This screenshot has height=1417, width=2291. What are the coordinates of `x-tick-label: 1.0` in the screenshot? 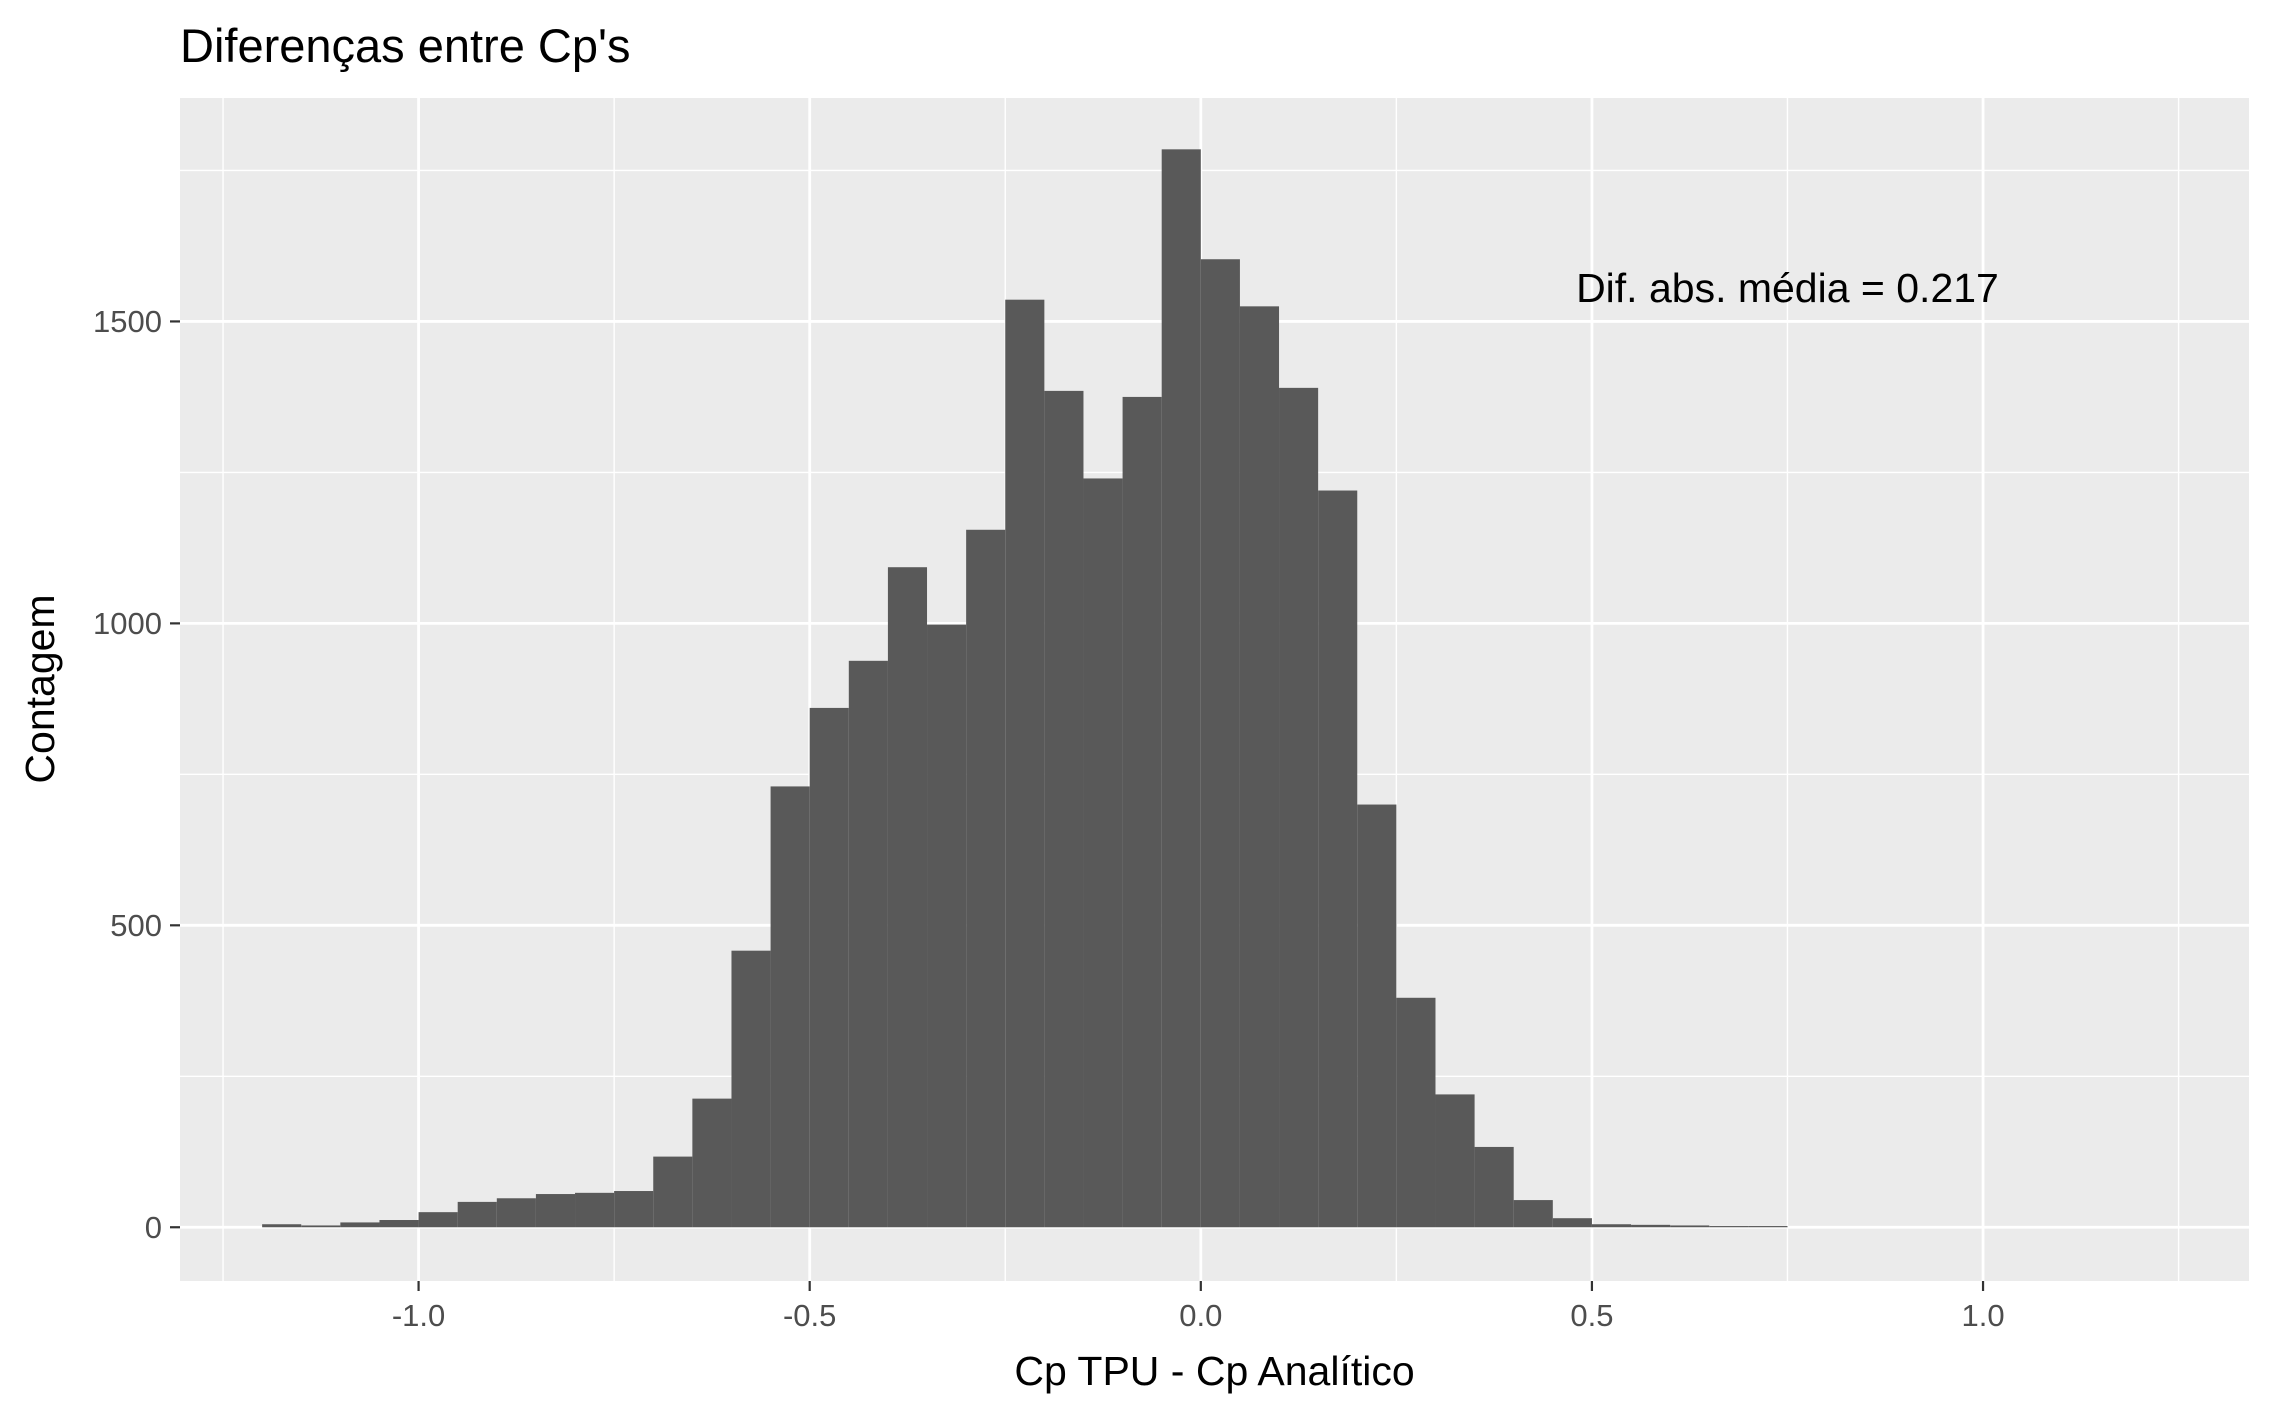 It's located at (1982, 1315).